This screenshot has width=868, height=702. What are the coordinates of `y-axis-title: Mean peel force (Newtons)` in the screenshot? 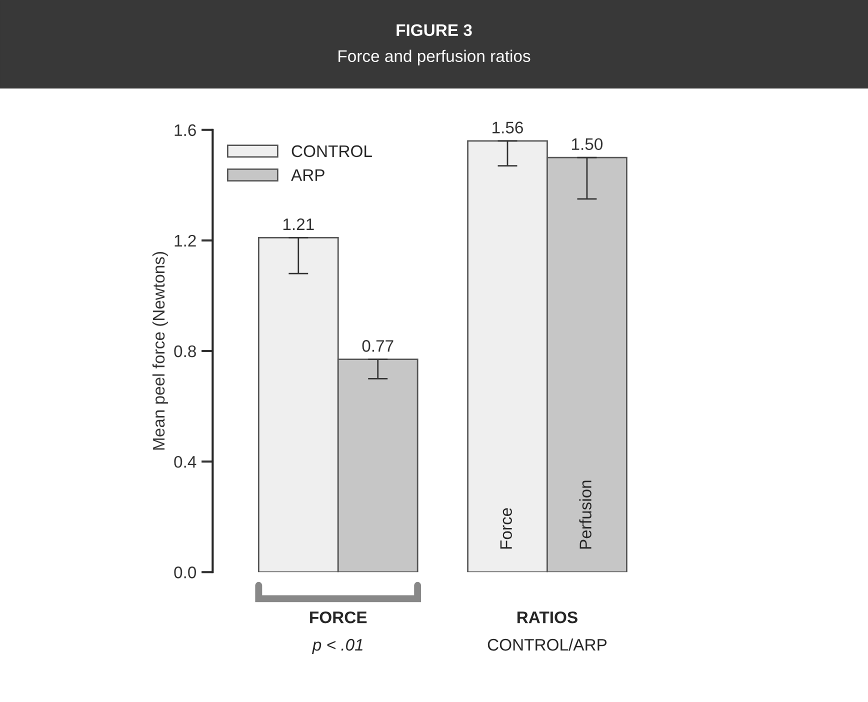 It's located at (160, 351).